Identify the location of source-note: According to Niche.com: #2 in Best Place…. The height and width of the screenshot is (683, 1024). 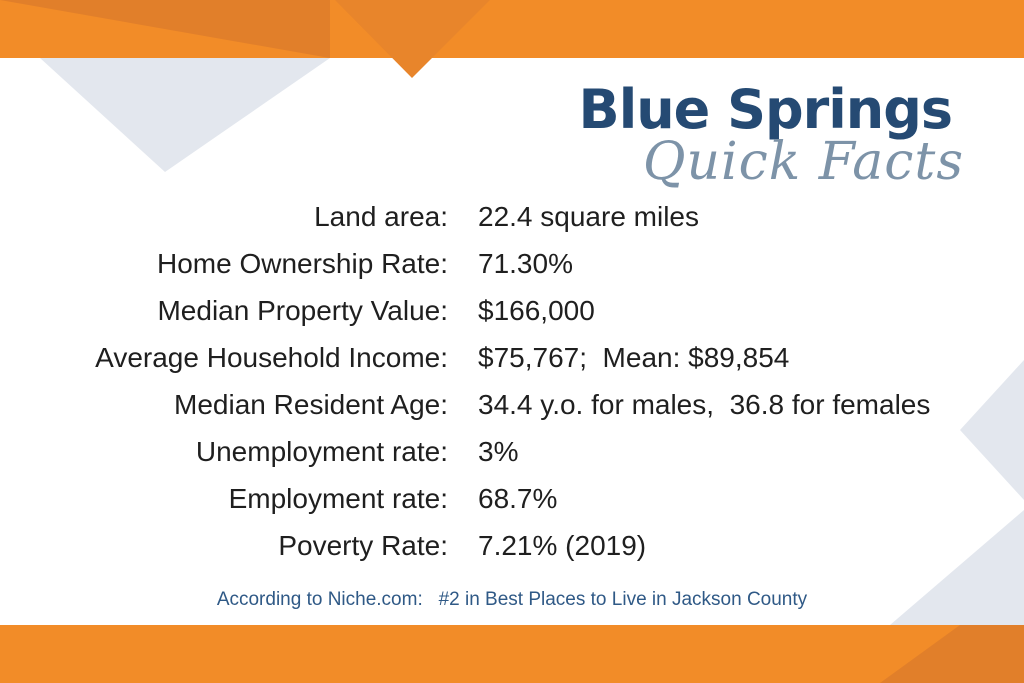
(512, 599).